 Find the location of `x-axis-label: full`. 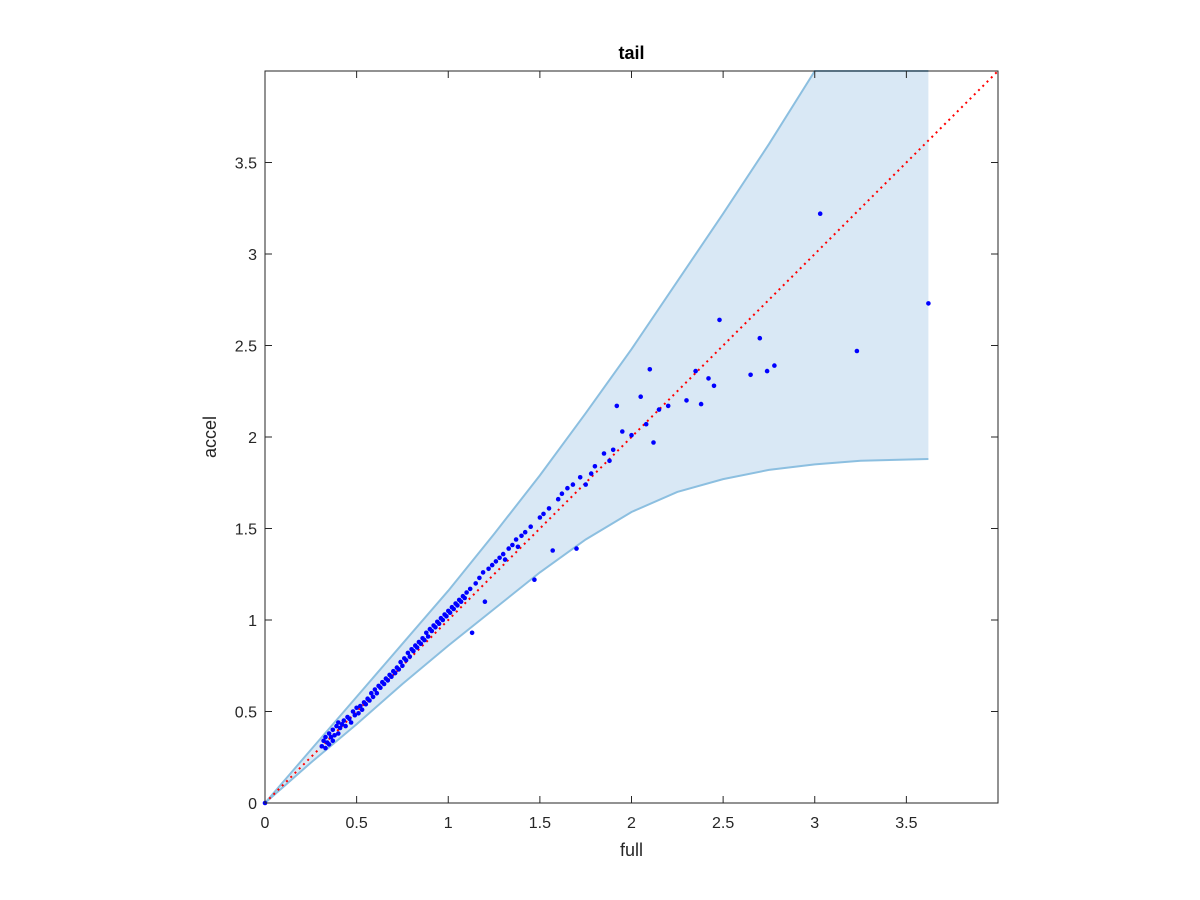

x-axis-label: full is located at coordinates (631, 850).